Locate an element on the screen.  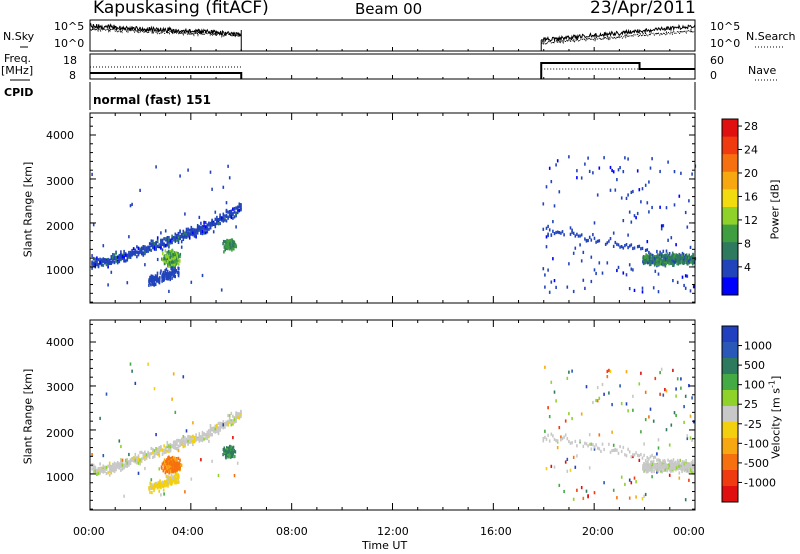
velocity-colorbar-tick-label: -25 is located at coordinates (753, 424).